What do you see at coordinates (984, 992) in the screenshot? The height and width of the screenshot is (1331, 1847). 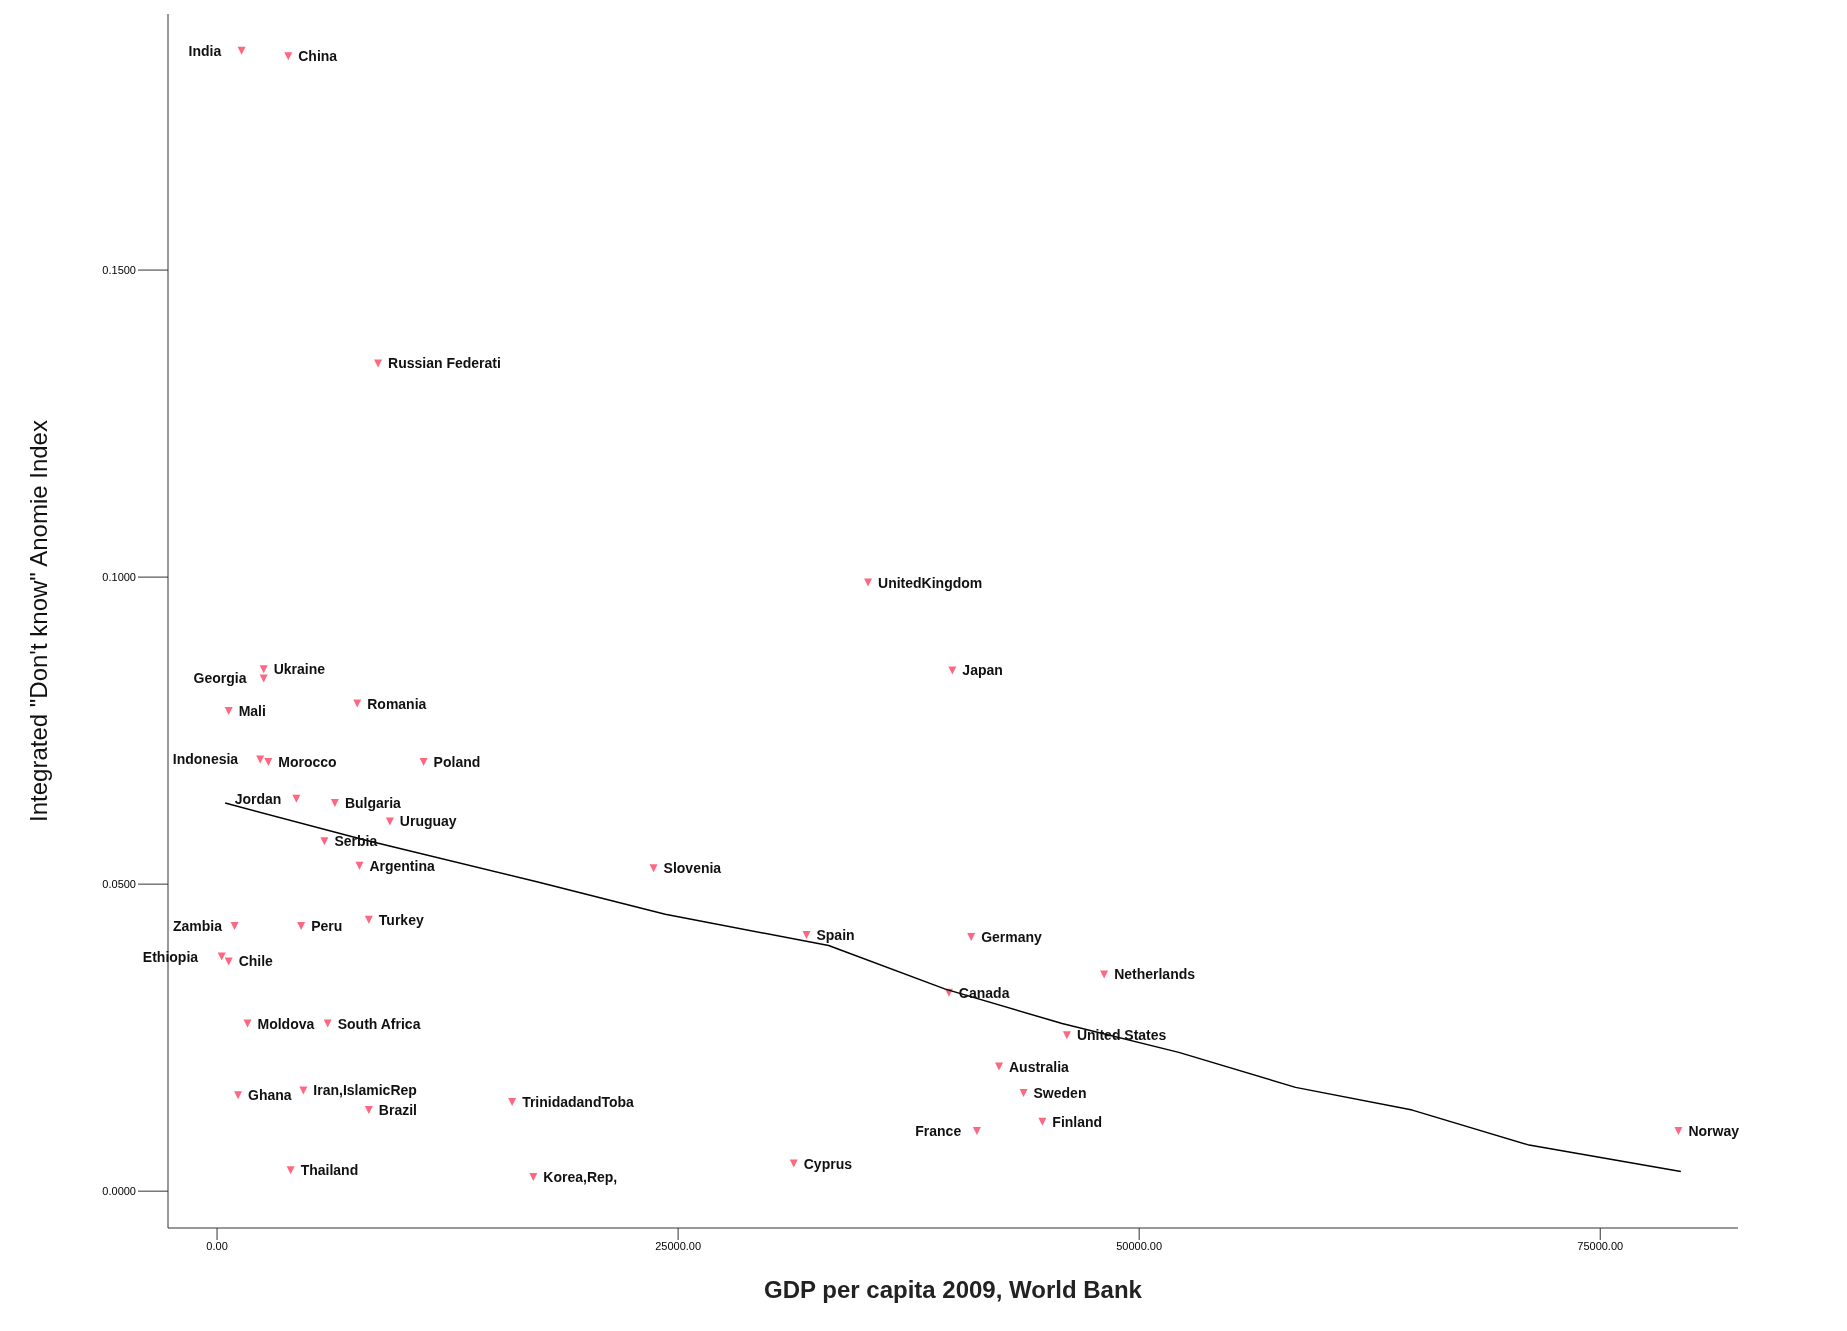 I see `annotation: Canada` at bounding box center [984, 992].